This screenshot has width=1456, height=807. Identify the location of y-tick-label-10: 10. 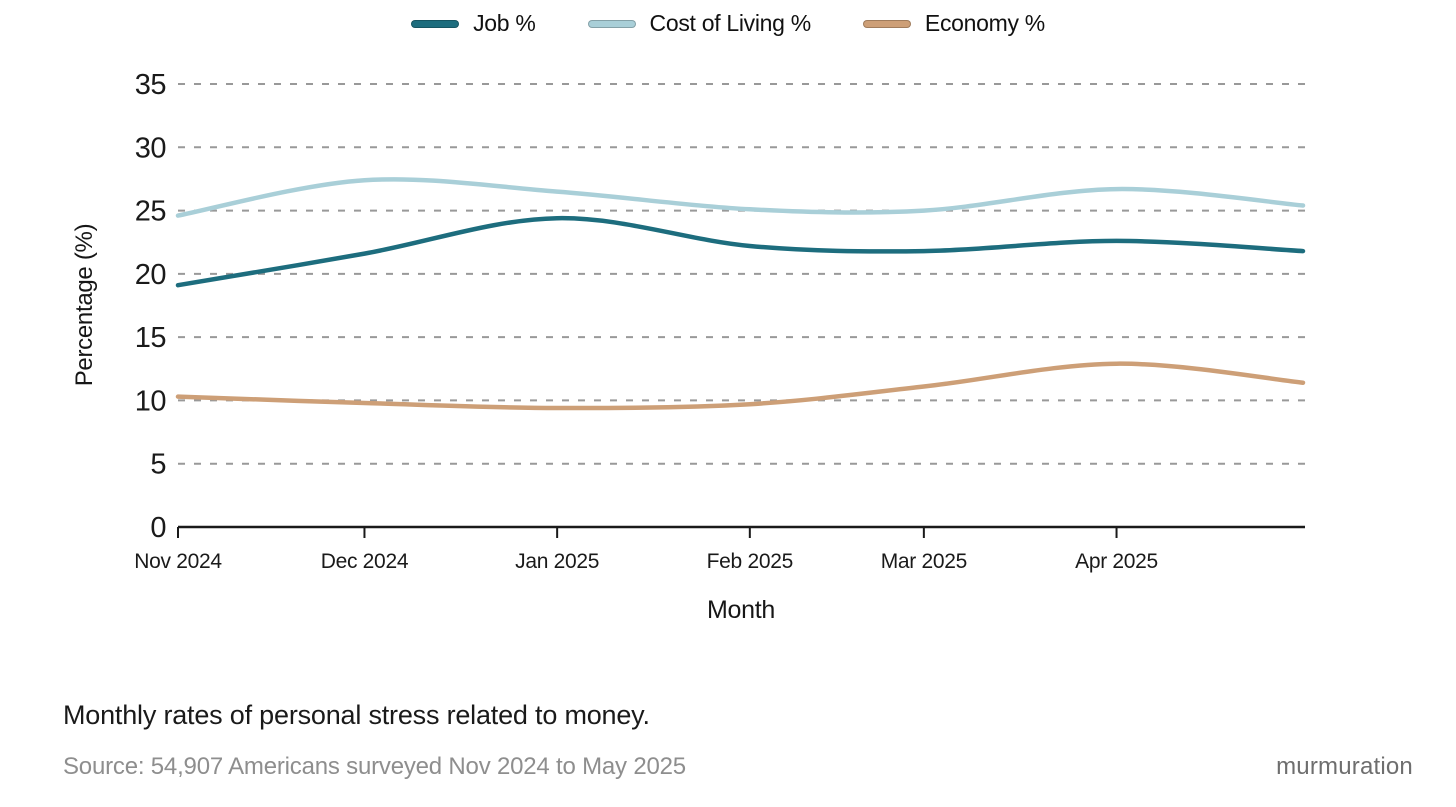
(150, 401).